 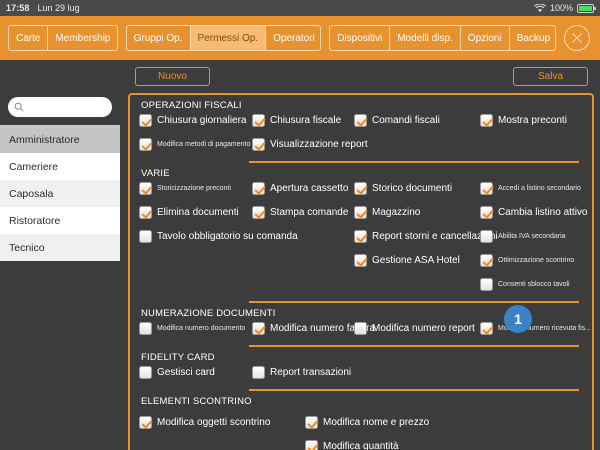 I want to click on tab-gruppi-op: Gruppi Op., so click(x=159, y=38).